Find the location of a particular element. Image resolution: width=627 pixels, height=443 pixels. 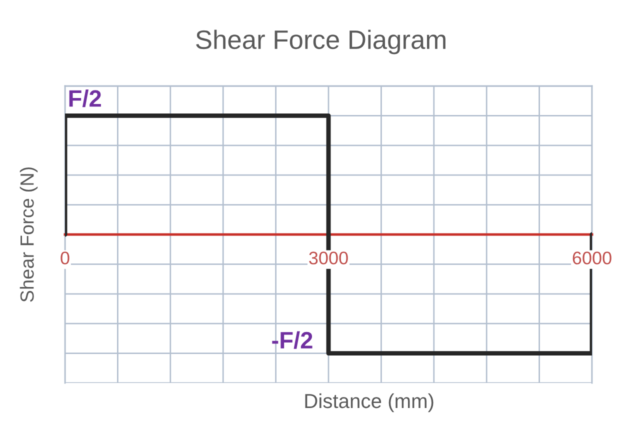

annotation: F/2 is located at coordinates (85, 99).